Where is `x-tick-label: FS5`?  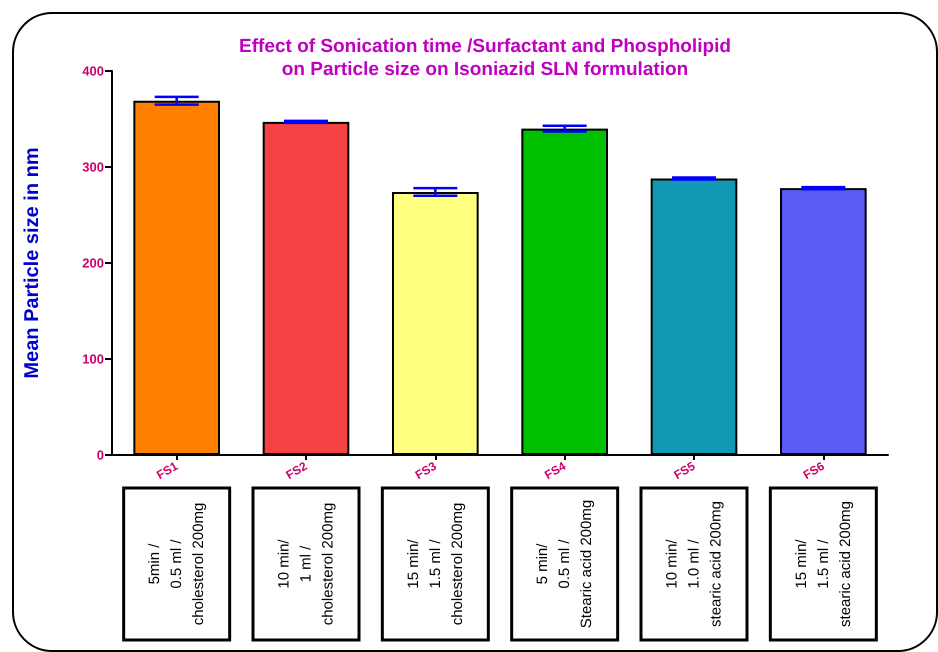 x-tick-label: FS5 is located at coordinates (684, 470).